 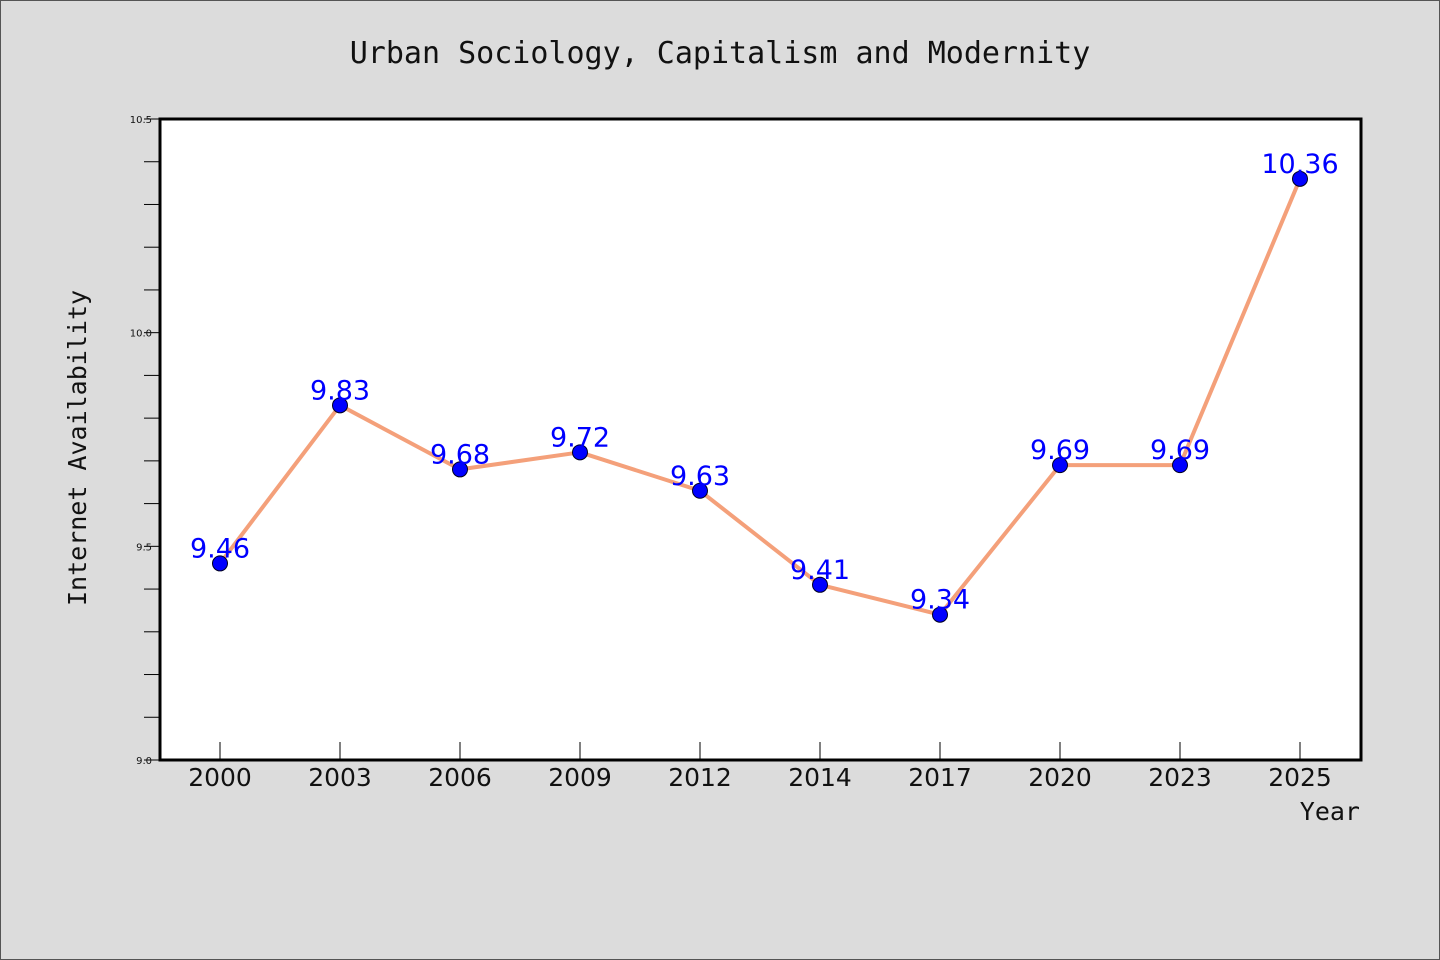 I want to click on data-label: 9.41, so click(x=820, y=570).